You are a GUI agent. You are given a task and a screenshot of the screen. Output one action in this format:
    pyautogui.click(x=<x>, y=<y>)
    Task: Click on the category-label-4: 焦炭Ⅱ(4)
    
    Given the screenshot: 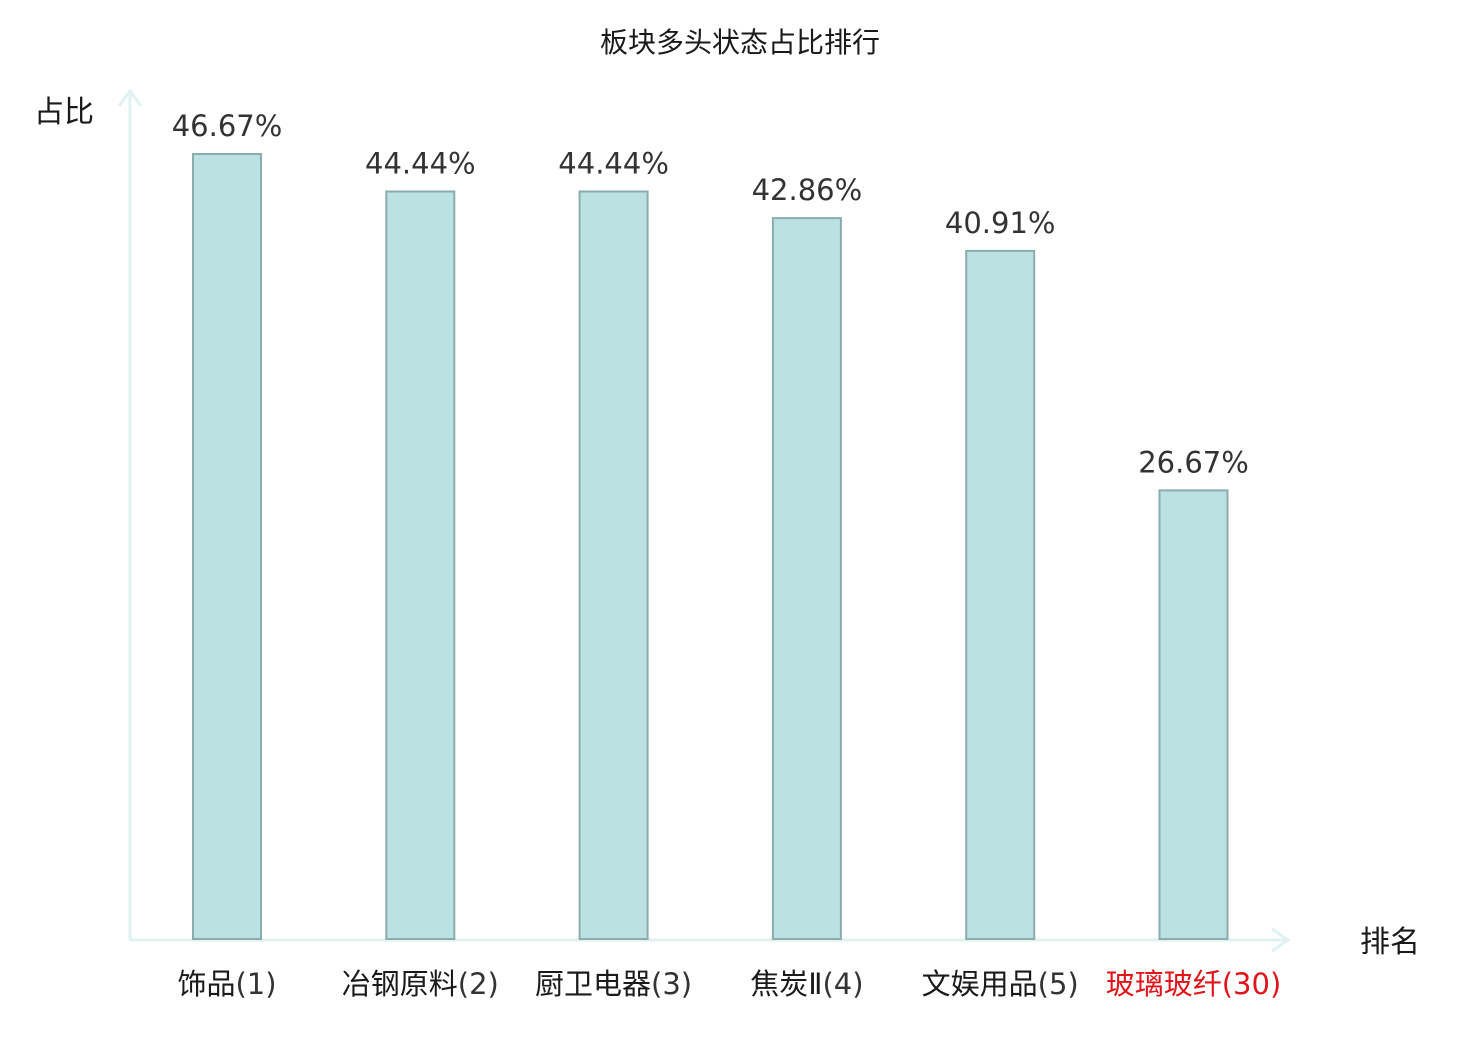 What is the action you would take?
    pyautogui.click(x=806, y=984)
    